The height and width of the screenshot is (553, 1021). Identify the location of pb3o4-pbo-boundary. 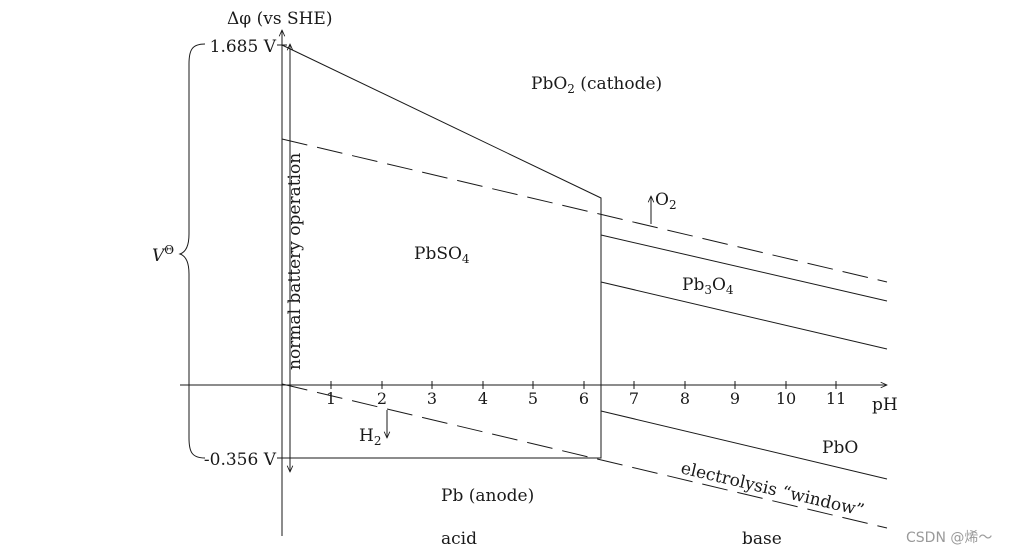
(744, 315).